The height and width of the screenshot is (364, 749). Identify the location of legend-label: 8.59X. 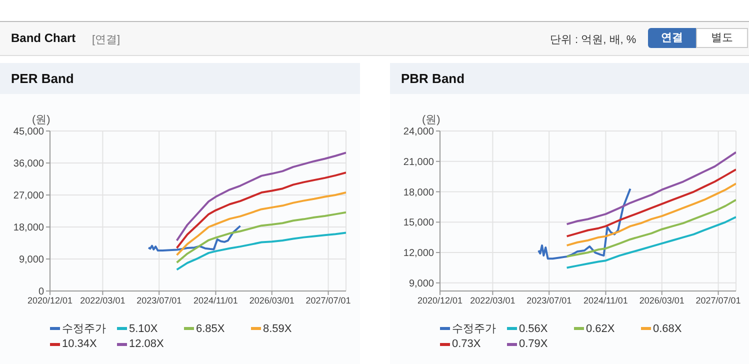
(277, 328).